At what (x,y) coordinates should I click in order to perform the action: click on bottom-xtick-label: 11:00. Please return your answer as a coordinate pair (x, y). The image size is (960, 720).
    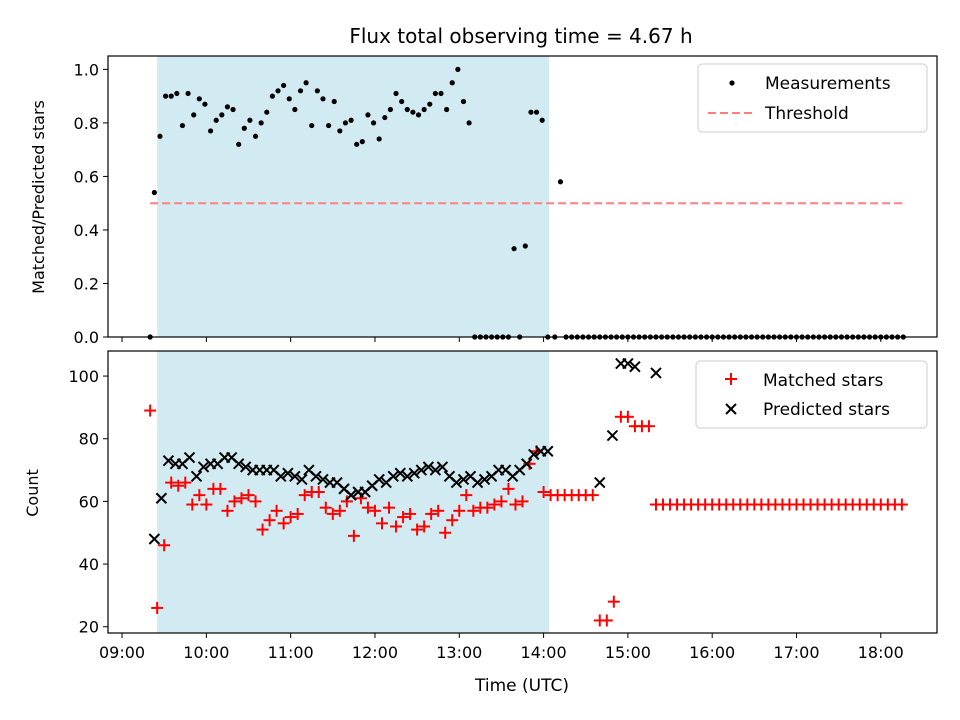
    Looking at the image, I should click on (291, 652).